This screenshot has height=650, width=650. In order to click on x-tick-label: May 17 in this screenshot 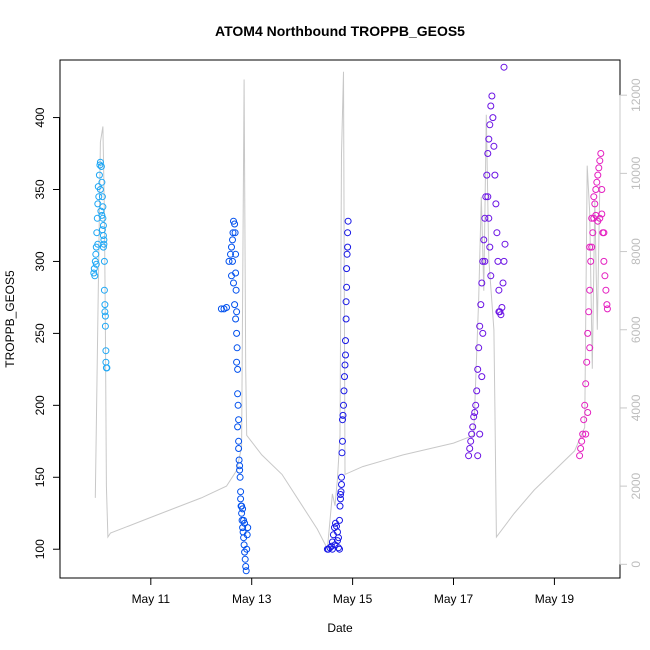, I will do `click(454, 599)`.